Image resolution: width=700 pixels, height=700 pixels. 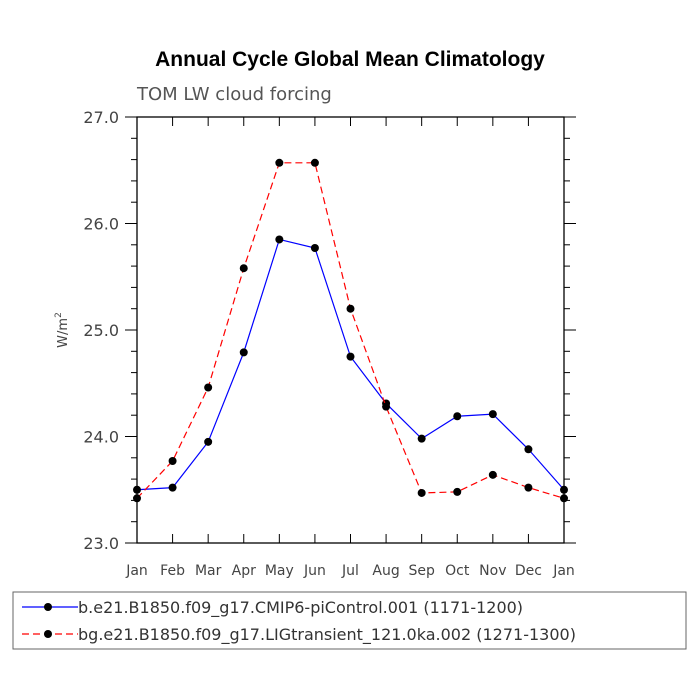 I want to click on x-tick-label: Jun, so click(x=314, y=571).